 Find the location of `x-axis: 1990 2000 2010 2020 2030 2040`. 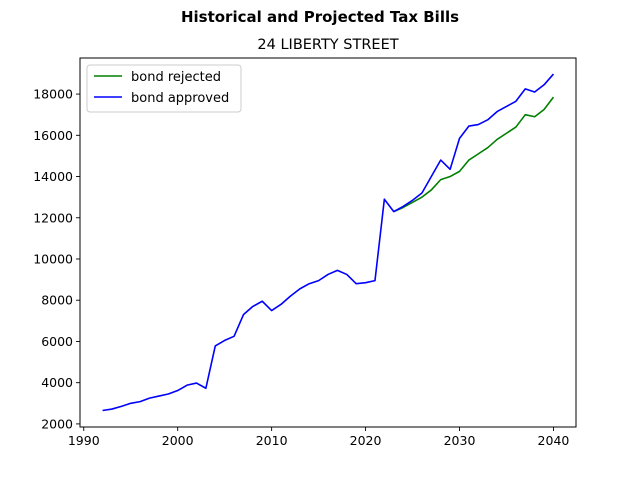

x-axis: 1990 2000 2010 2020 2030 2040 is located at coordinates (319, 437).